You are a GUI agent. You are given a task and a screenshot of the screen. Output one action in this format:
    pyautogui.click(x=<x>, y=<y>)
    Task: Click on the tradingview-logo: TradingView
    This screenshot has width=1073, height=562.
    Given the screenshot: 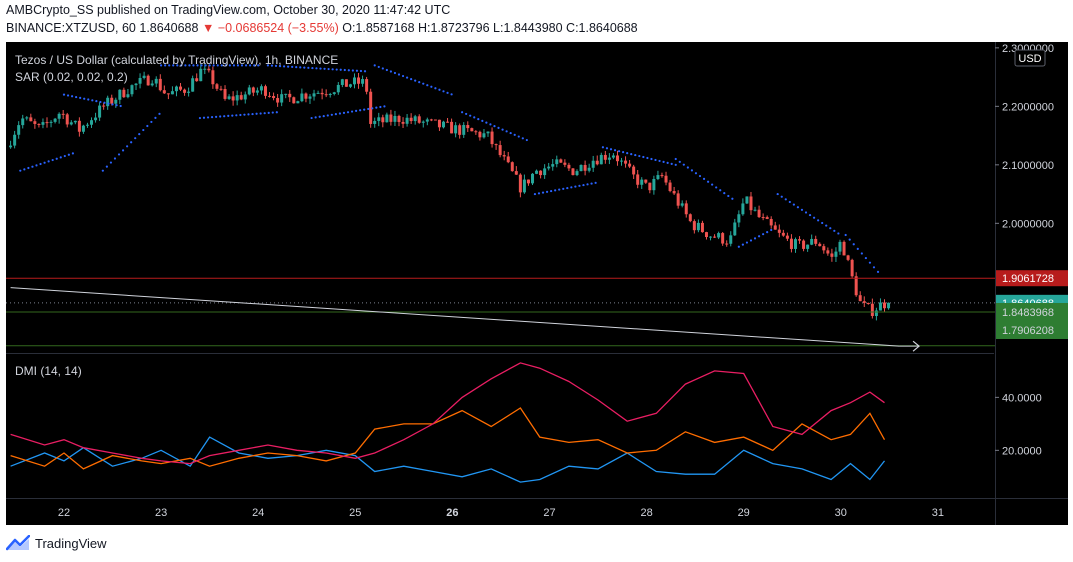 What is the action you would take?
    pyautogui.click(x=56, y=543)
    